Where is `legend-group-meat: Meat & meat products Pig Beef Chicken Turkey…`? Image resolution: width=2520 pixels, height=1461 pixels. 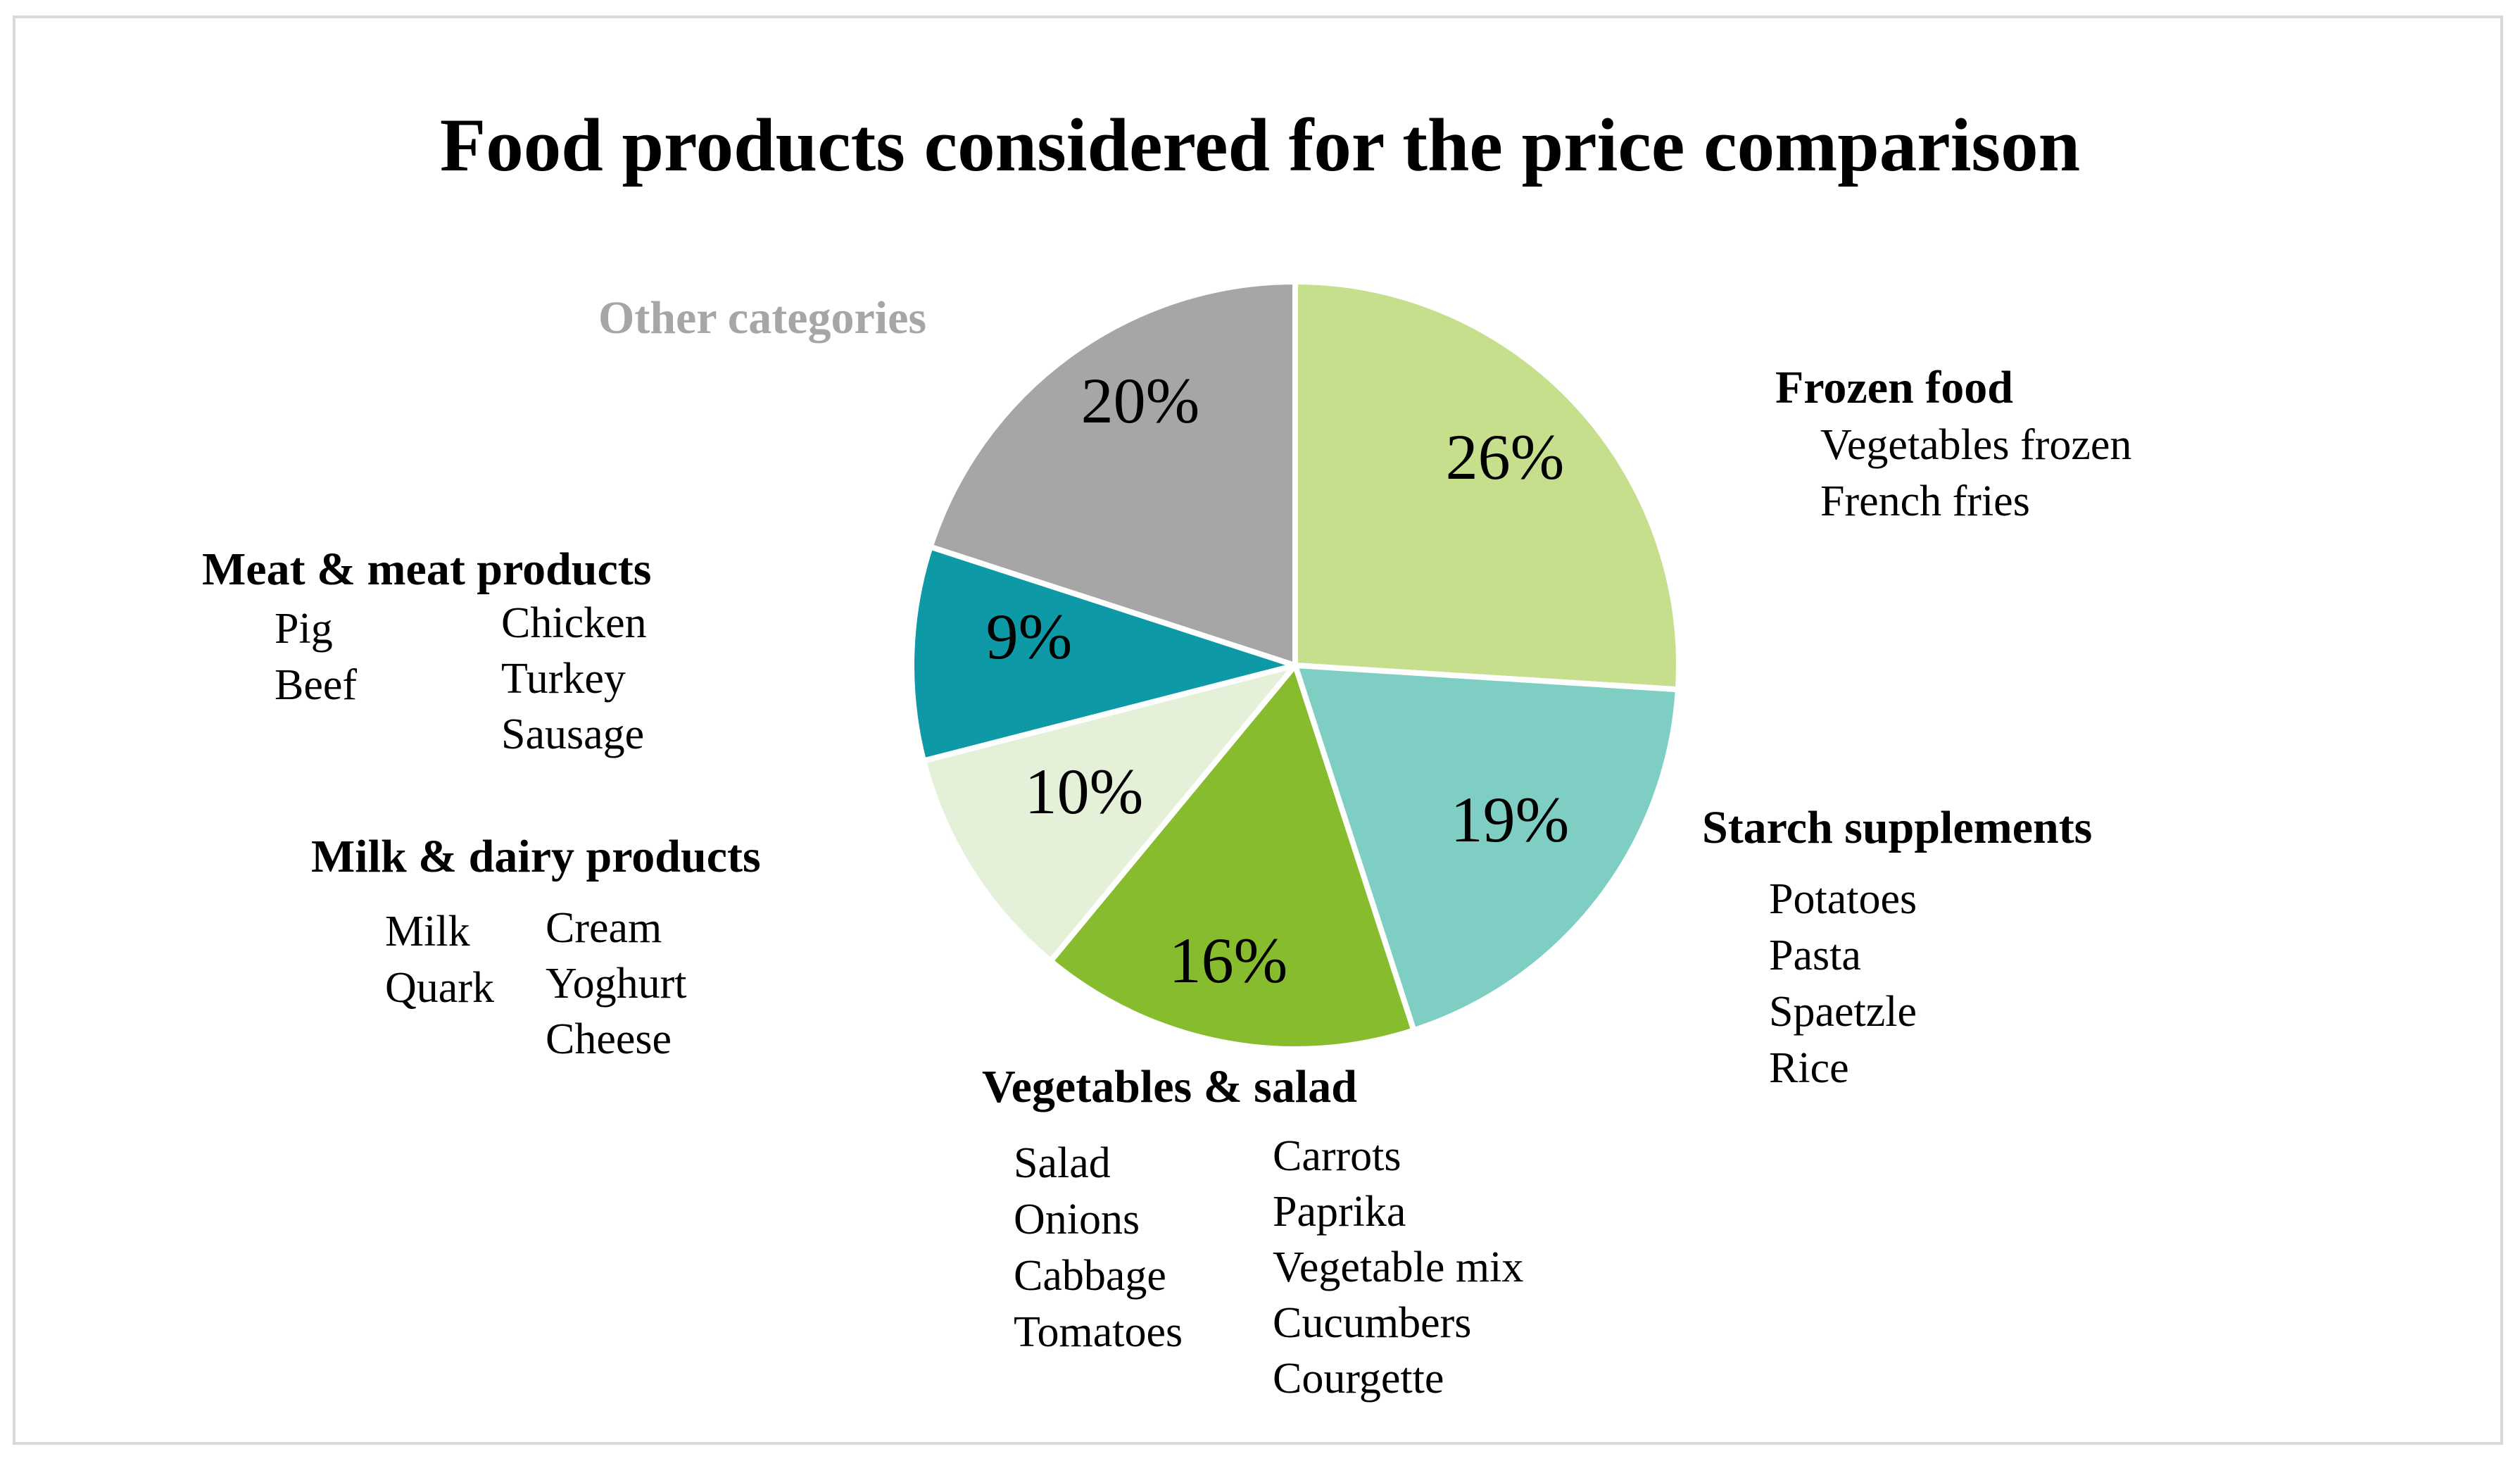
legend-group-meat: Meat & meat products Pig Beef Chicken Turkey… is located at coordinates (427, 651).